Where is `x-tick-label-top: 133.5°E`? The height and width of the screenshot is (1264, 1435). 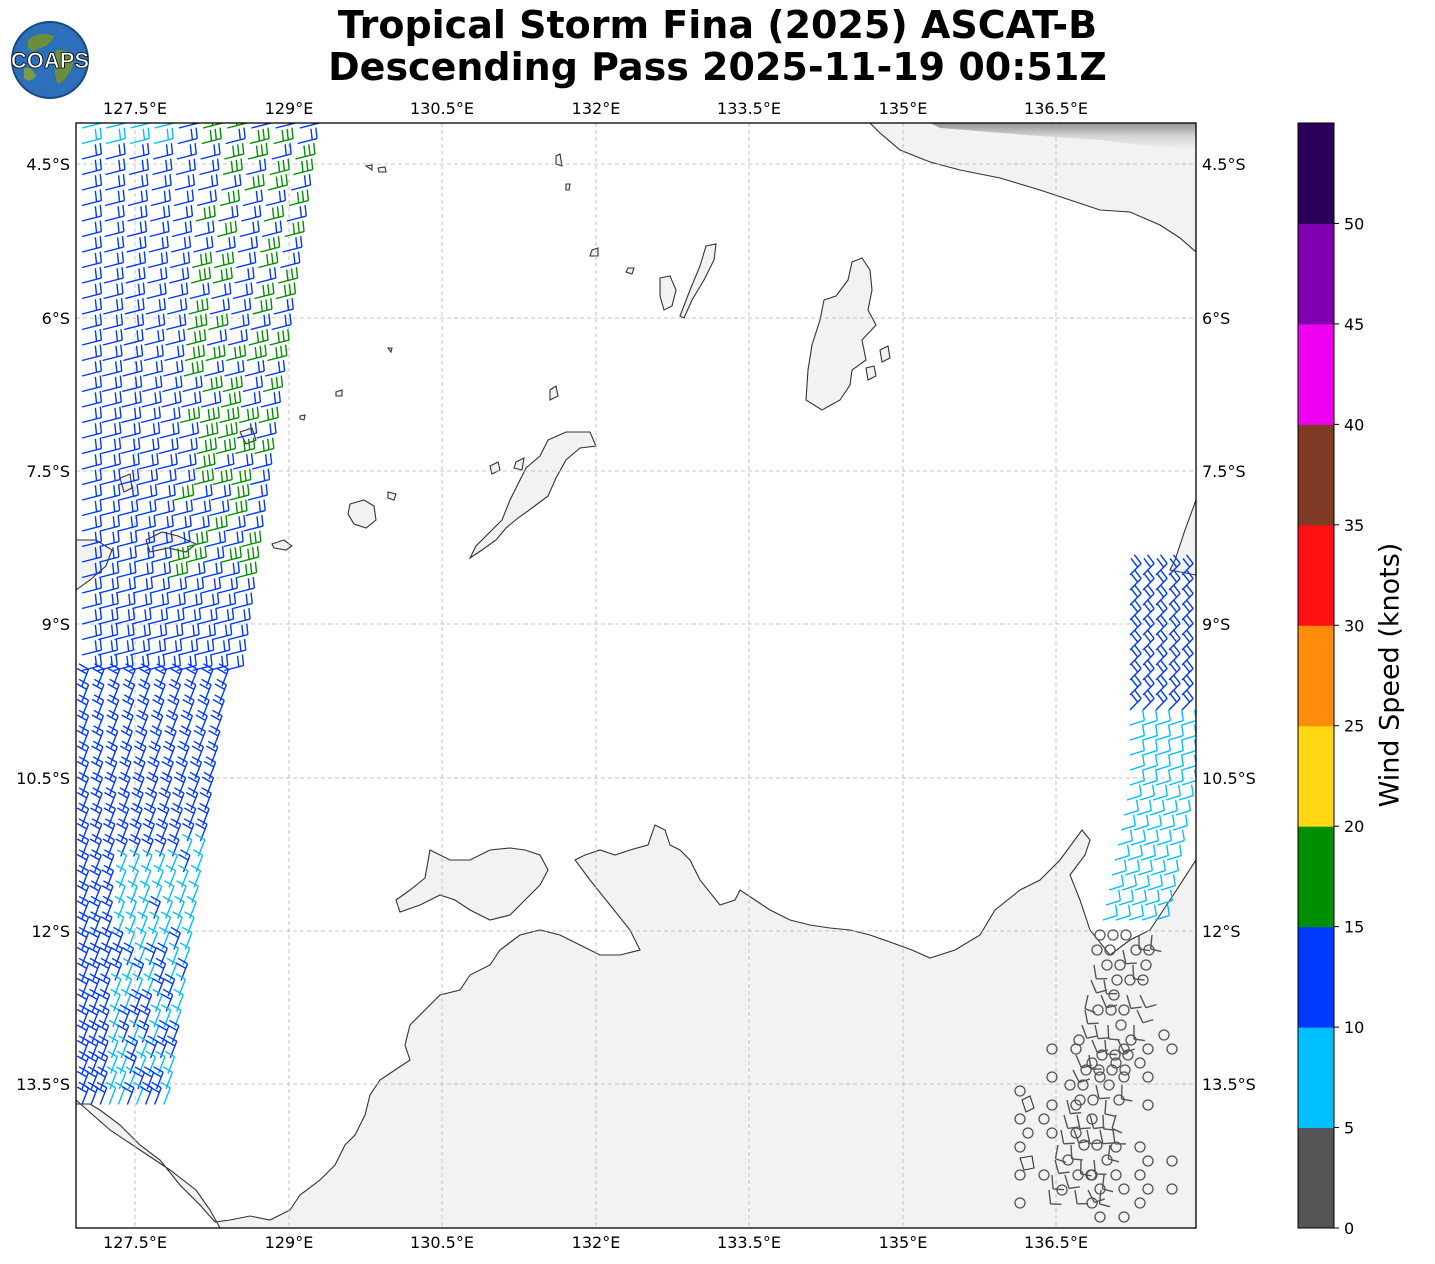 x-tick-label-top: 133.5°E is located at coordinates (749, 108).